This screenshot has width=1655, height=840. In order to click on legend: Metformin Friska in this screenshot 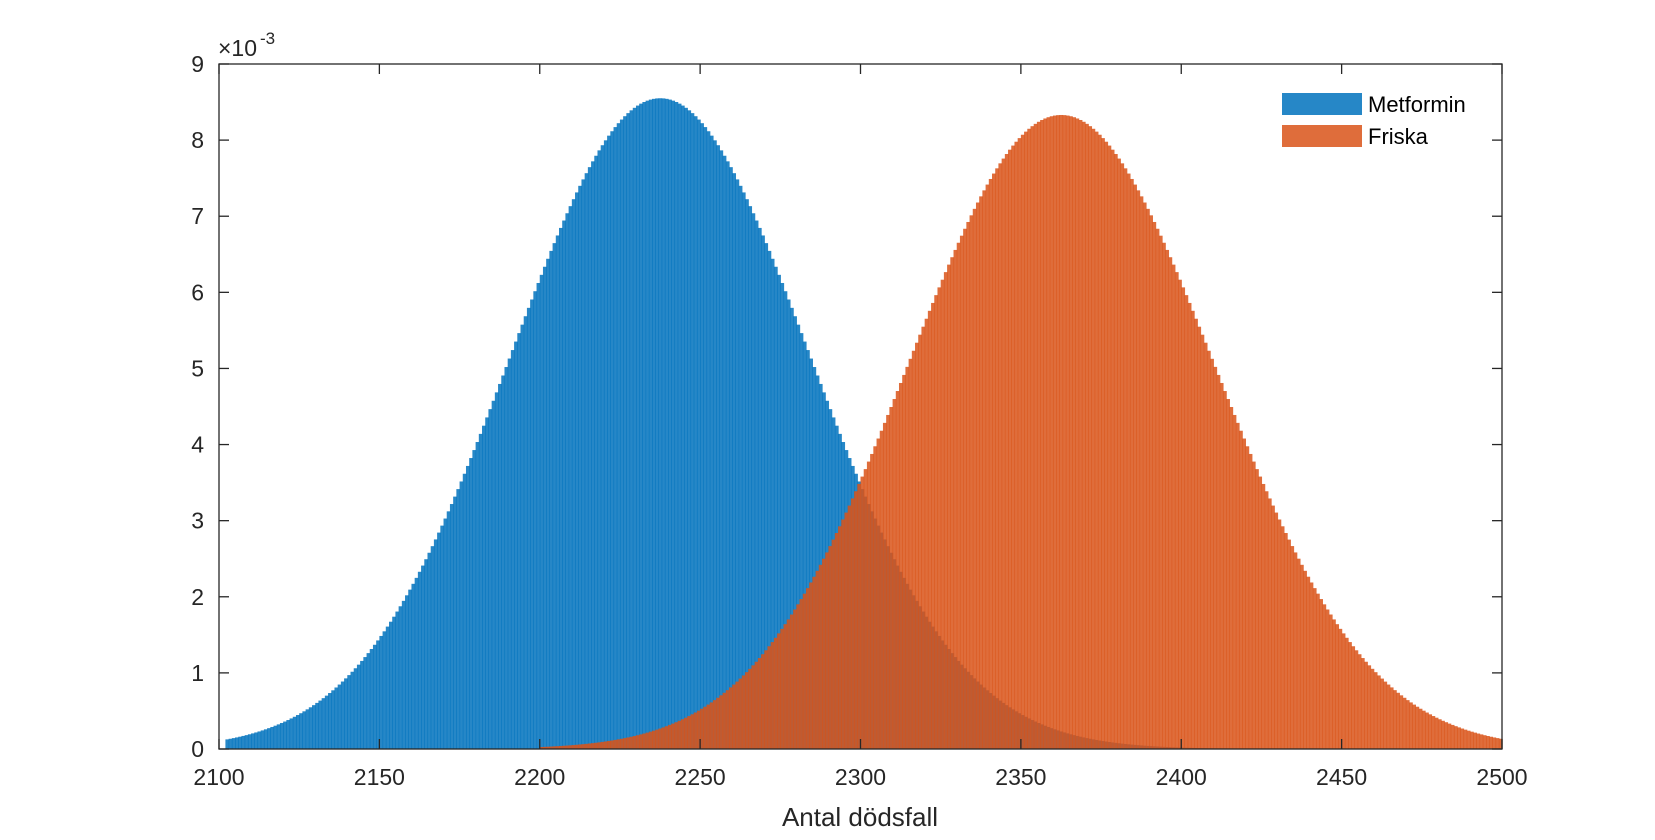, I will do `click(1374, 120)`.